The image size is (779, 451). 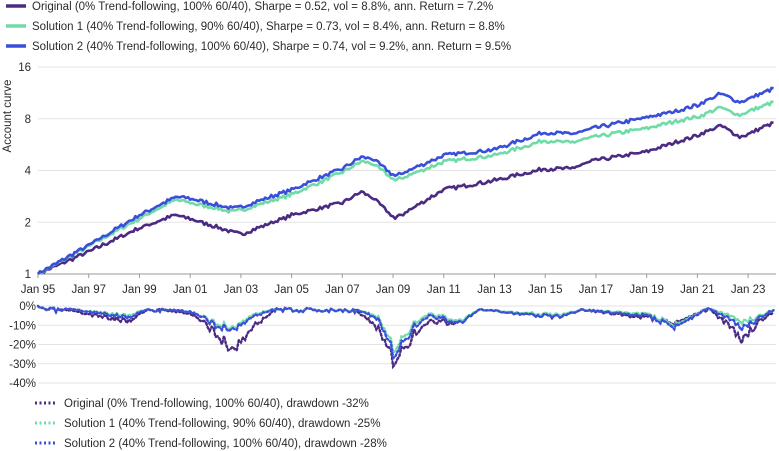 What do you see at coordinates (697, 290) in the screenshot?
I see `x-tick-label: Jan 21` at bounding box center [697, 290].